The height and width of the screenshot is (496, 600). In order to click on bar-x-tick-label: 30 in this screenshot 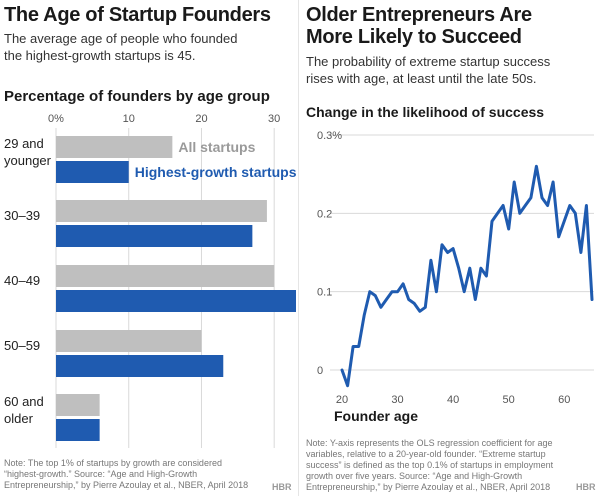, I will do `click(274, 119)`.